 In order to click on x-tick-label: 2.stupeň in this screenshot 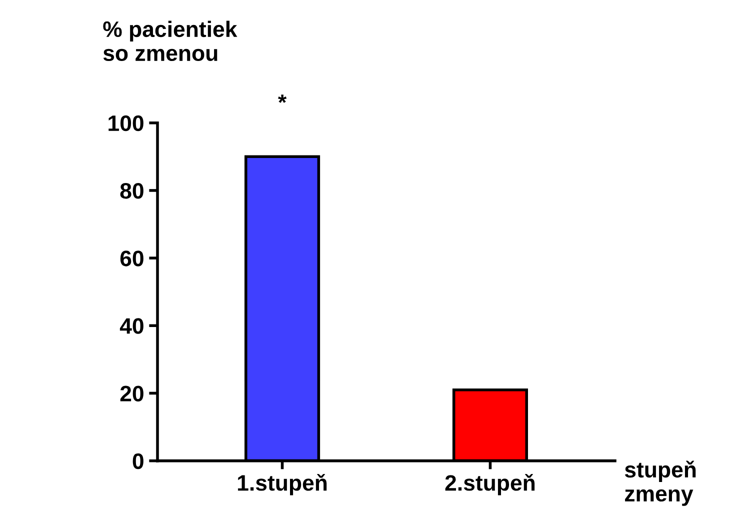, I will do `click(490, 485)`.